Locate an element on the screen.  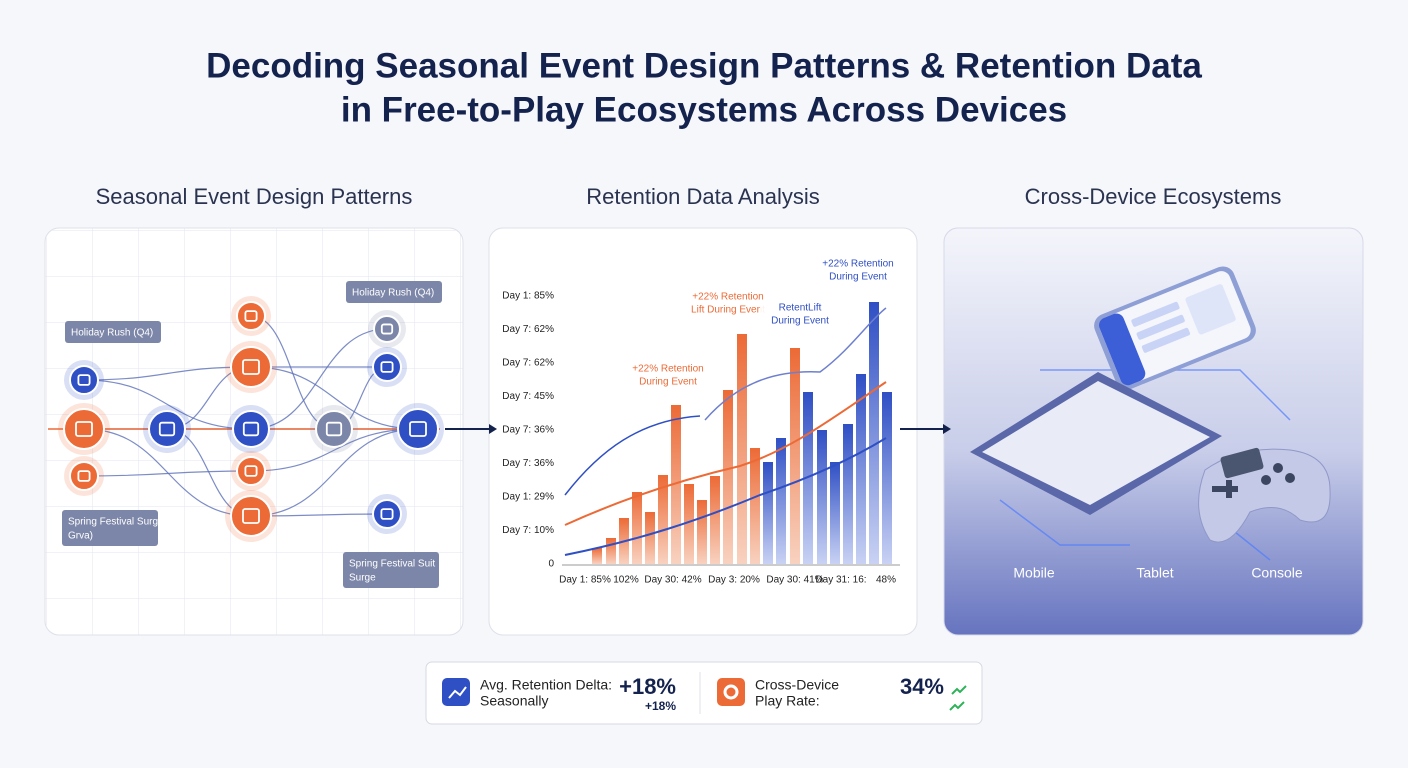
x-axis-label: Day 31: 16: is located at coordinates (840, 580).